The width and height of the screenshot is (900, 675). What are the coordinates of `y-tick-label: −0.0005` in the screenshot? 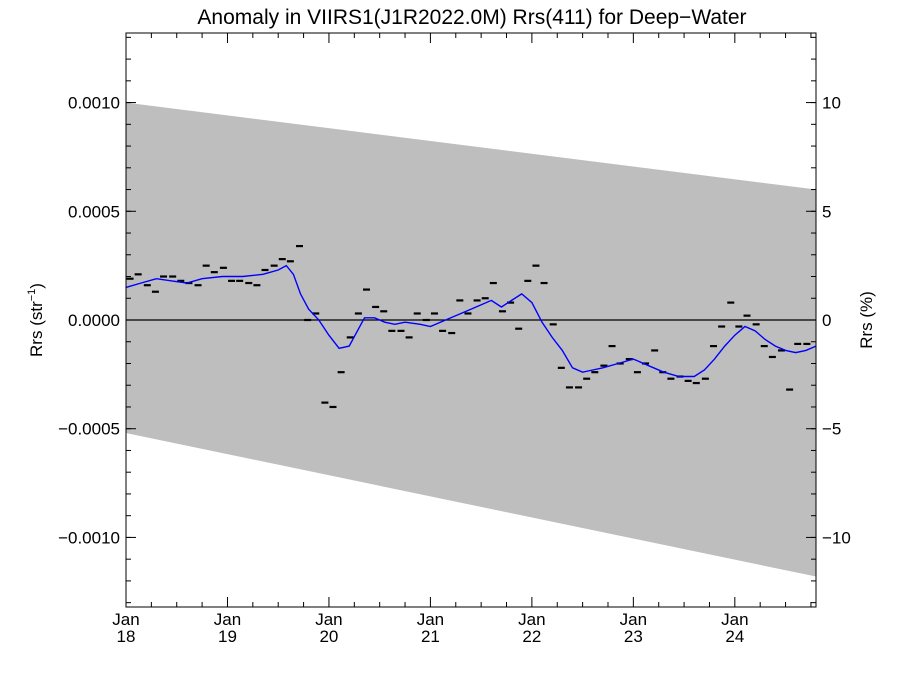 It's located at (89, 429).